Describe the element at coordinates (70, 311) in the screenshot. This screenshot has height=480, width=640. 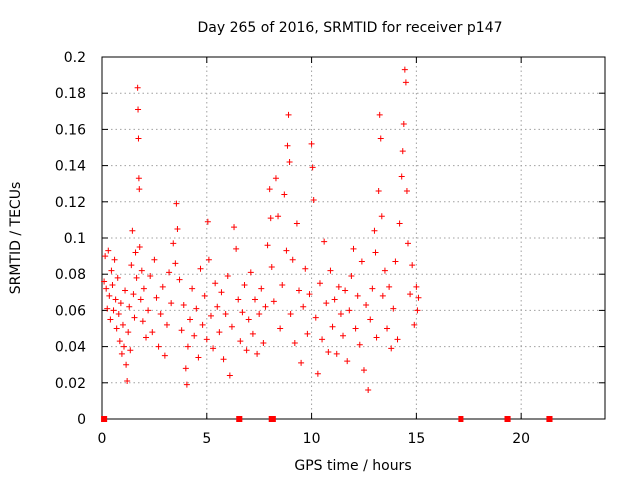
I see `y-tick-label: 0.06` at that location.